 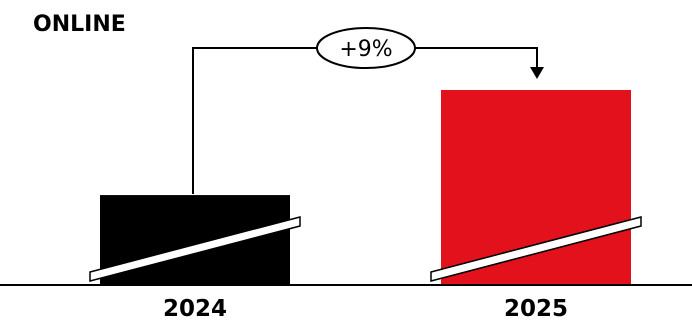 I want to click on growth-badge, so click(x=366, y=48).